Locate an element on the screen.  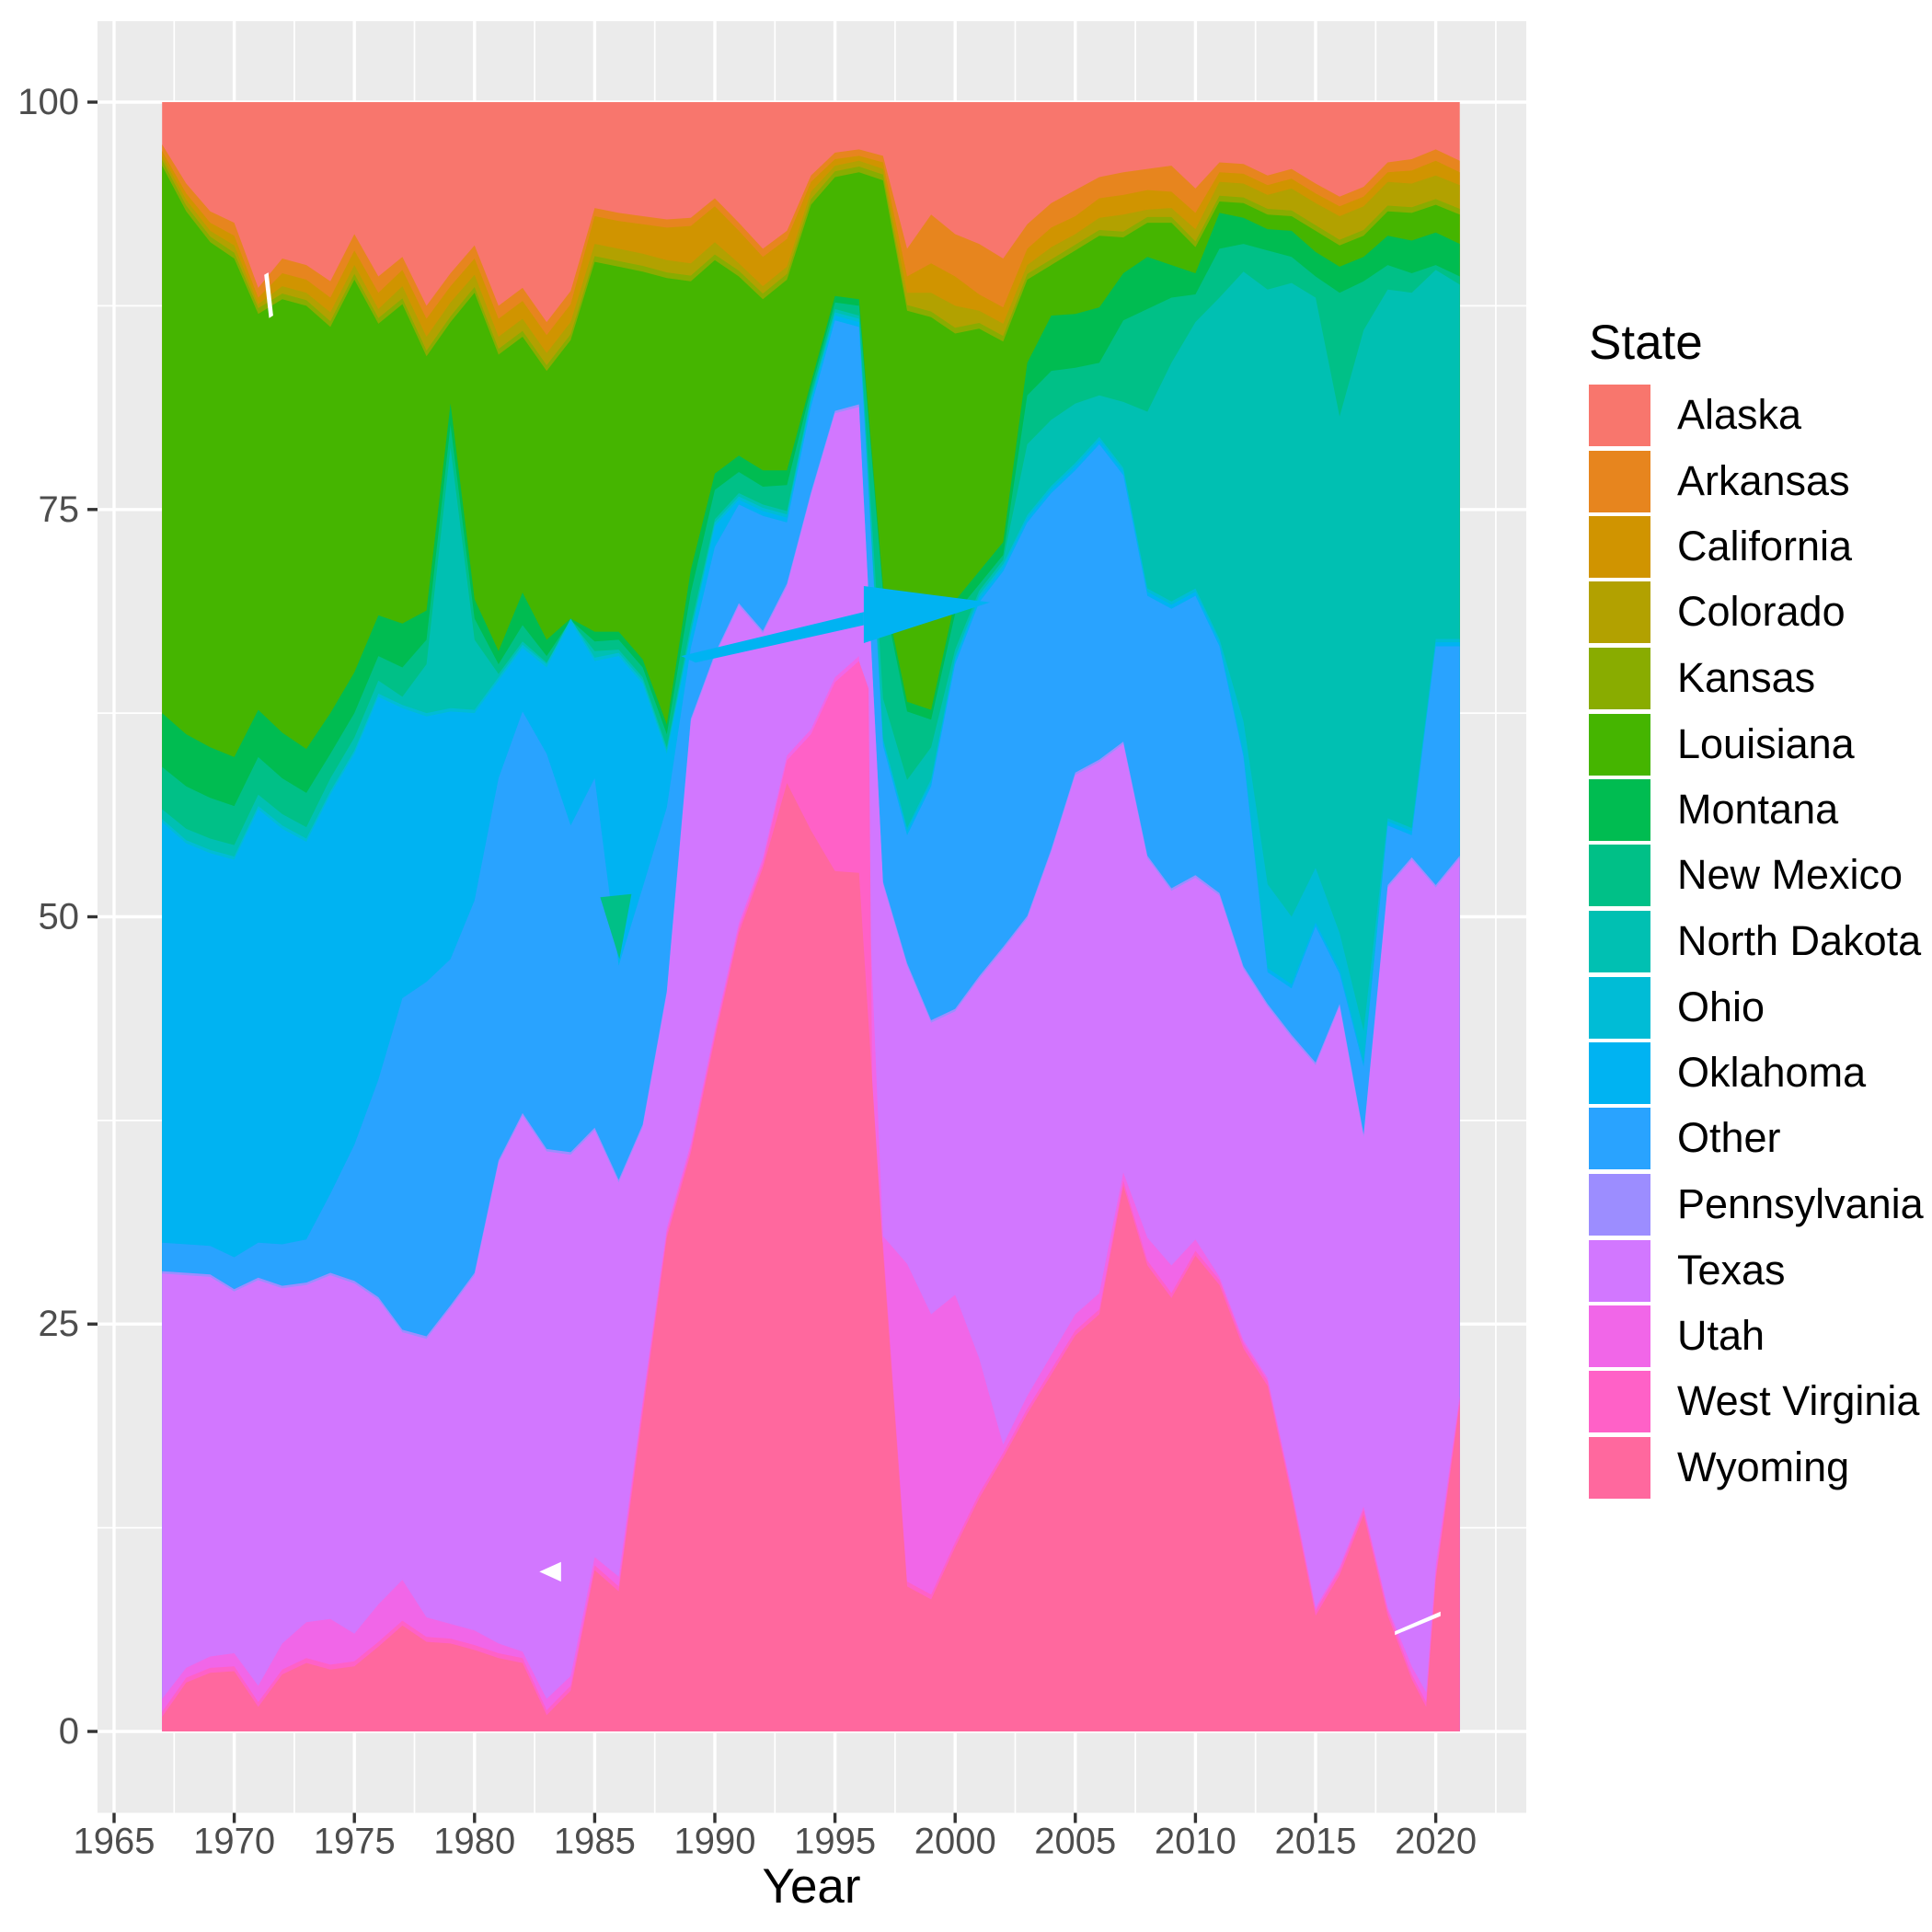
svg-text: Year is located at coordinates (811, 1886).